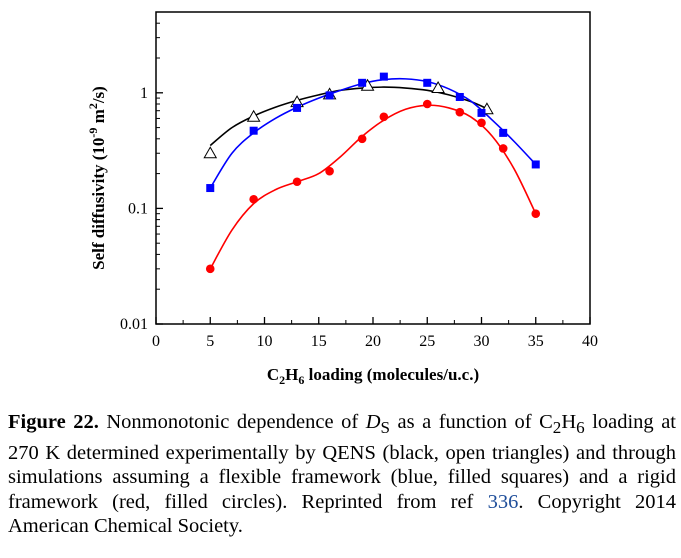 The height and width of the screenshot is (558, 681). Describe the element at coordinates (265, 341) in the screenshot. I see `x-tick-label: 10` at that location.